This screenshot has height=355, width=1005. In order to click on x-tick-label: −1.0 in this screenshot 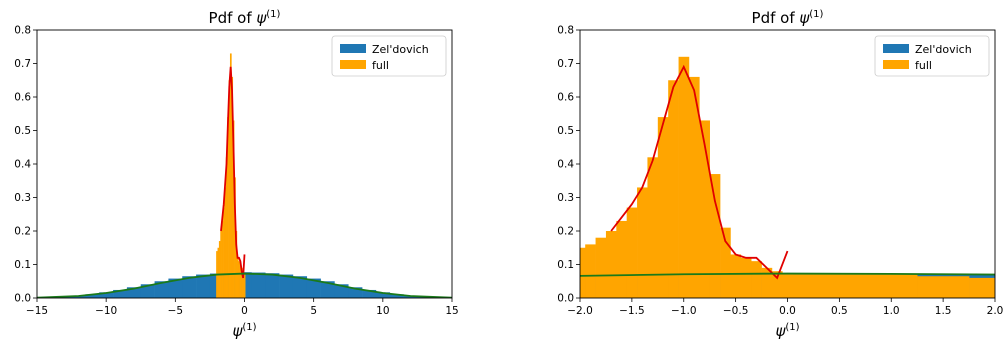, I will do `click(684, 311)`.